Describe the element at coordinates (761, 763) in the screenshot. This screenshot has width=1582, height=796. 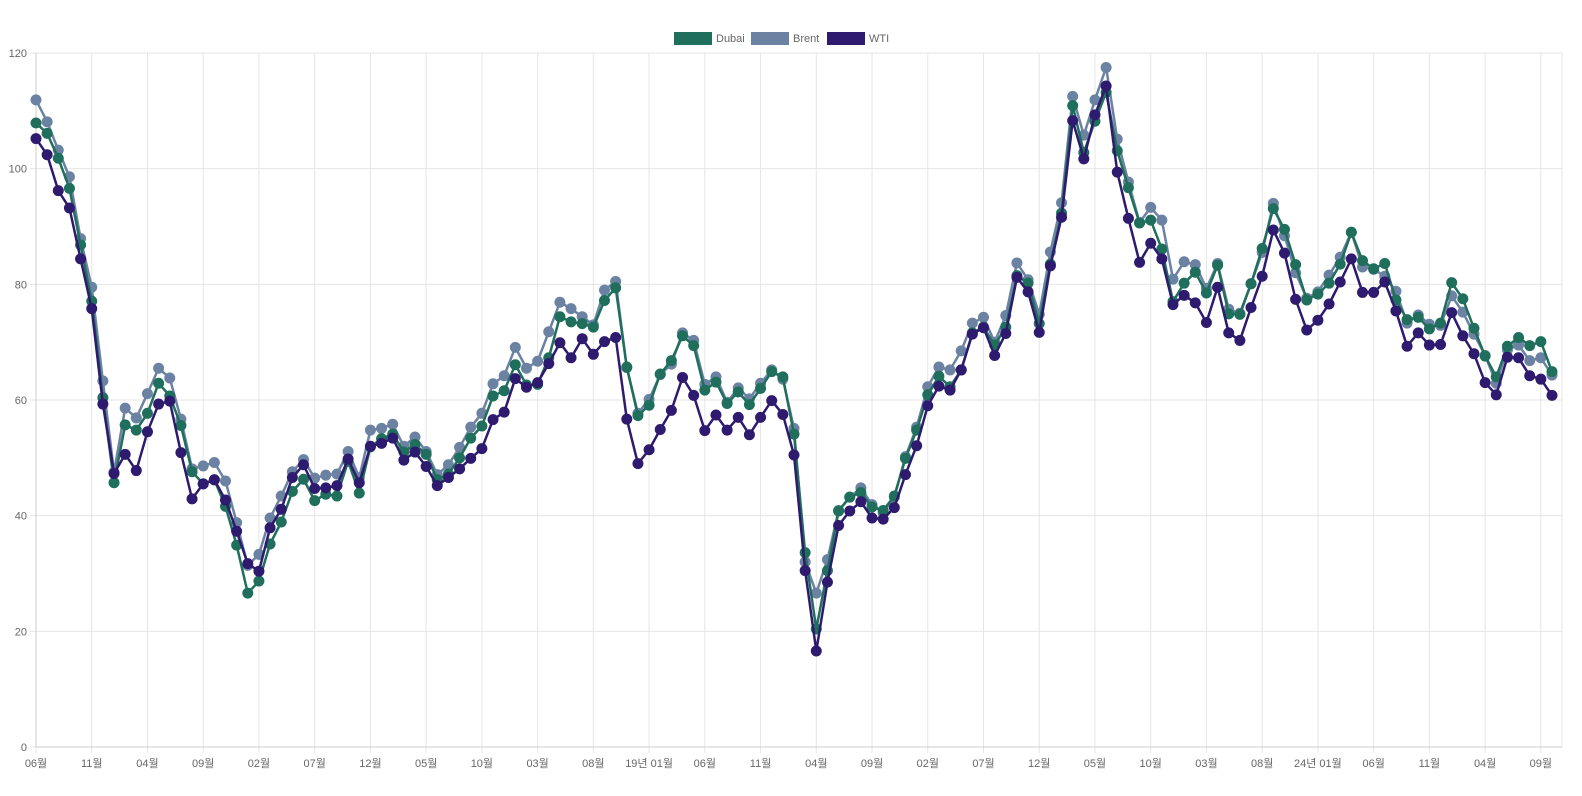
I see `x-tick-label: 11월` at that location.